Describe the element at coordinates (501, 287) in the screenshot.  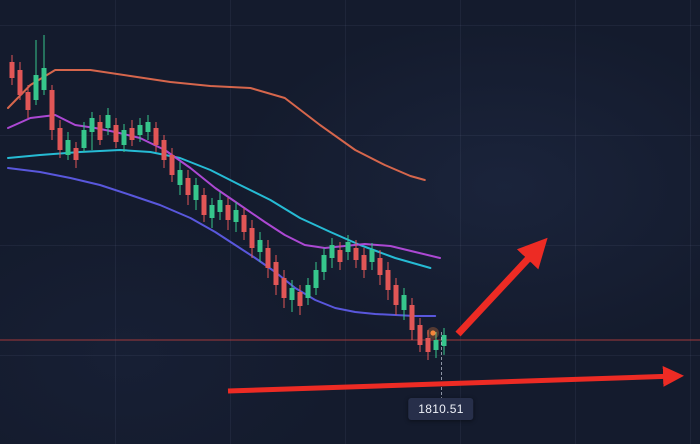
I see `trend-arrow-up` at that location.